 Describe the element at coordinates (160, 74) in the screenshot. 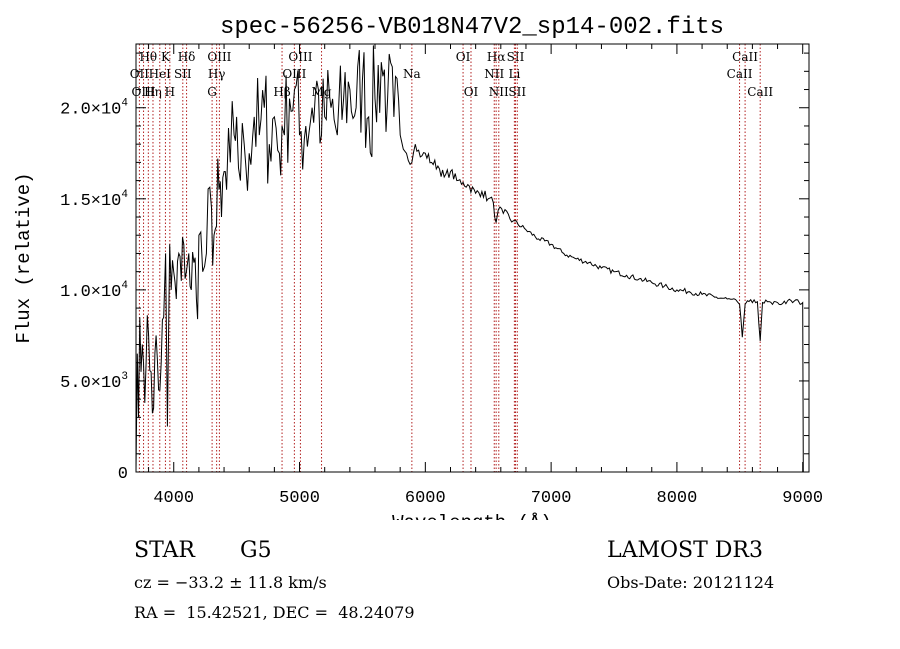

I see `marker-label-4: HeI` at that location.